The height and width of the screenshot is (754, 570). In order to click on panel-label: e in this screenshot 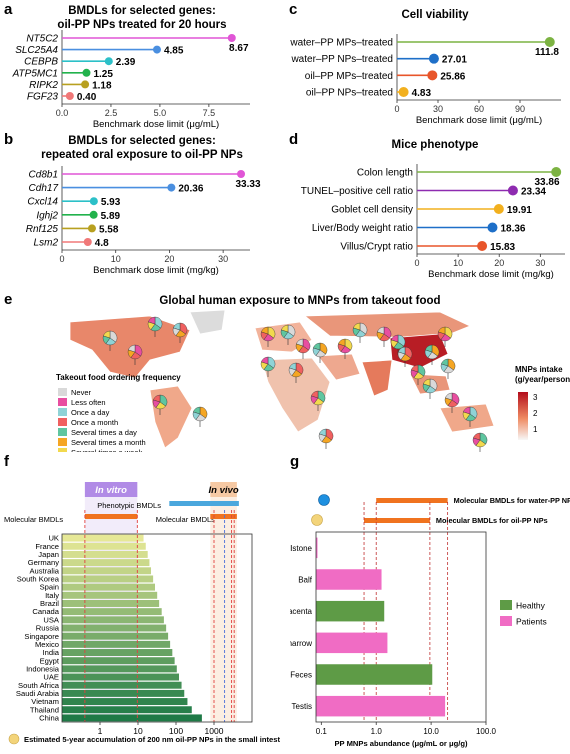, I will do `click(8, 299)`.